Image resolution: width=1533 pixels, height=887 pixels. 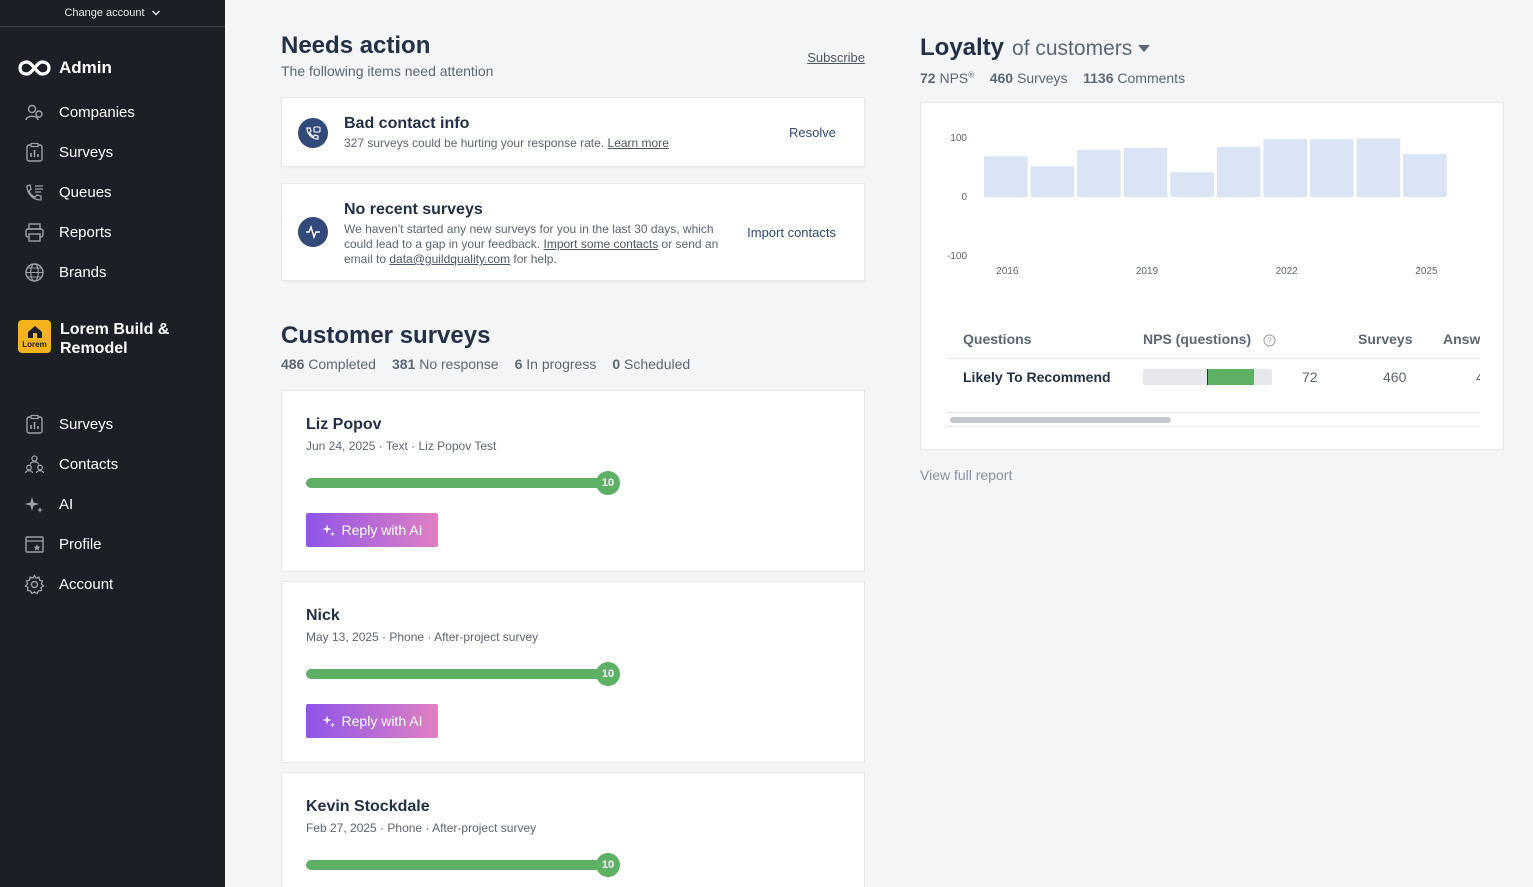 What do you see at coordinates (1310, 377) in the screenshot?
I see `nps-score: 72` at bounding box center [1310, 377].